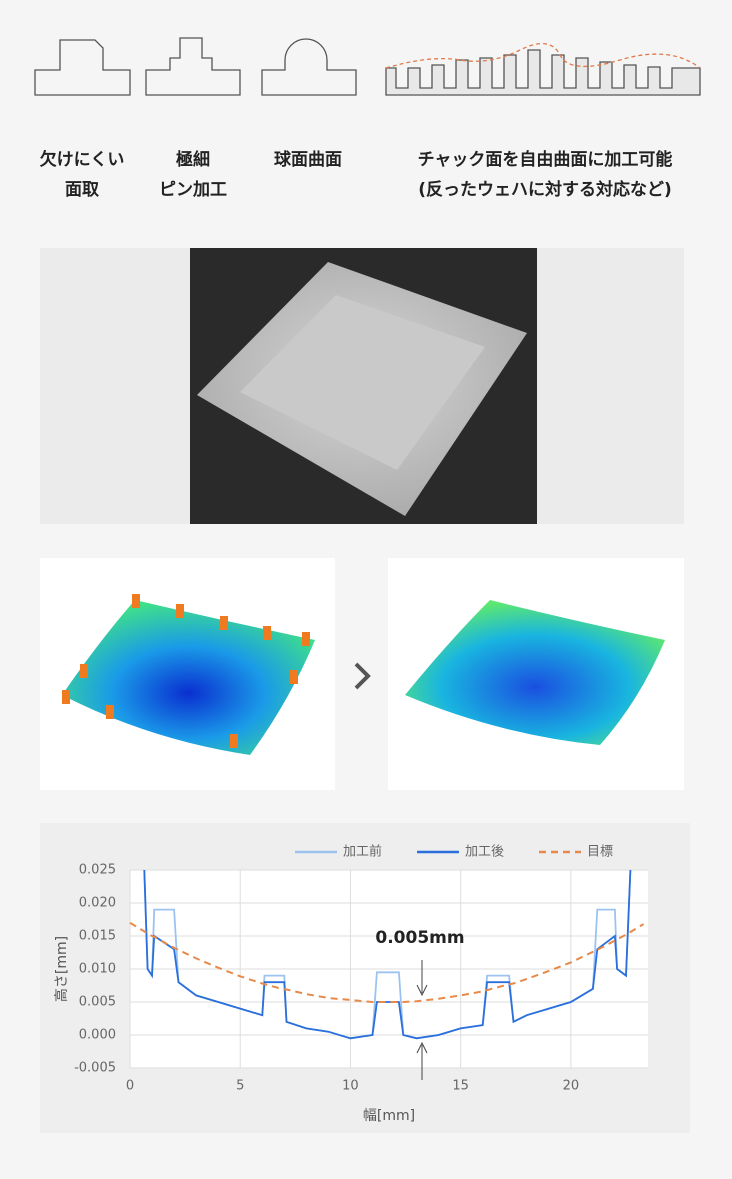 This screenshot has width=732, height=1179. What do you see at coordinates (460, 1086) in the screenshot?
I see `x-tick-label: 15` at bounding box center [460, 1086].